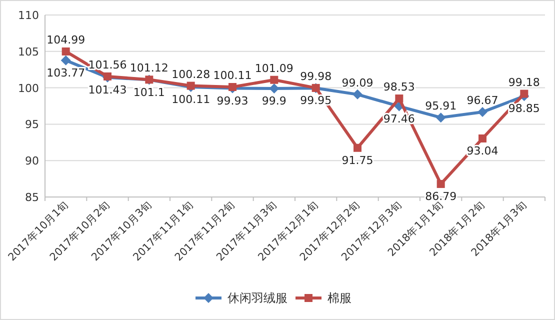 The height and width of the screenshot is (320, 555). I want to click on data-label: 101.56, so click(107, 65).